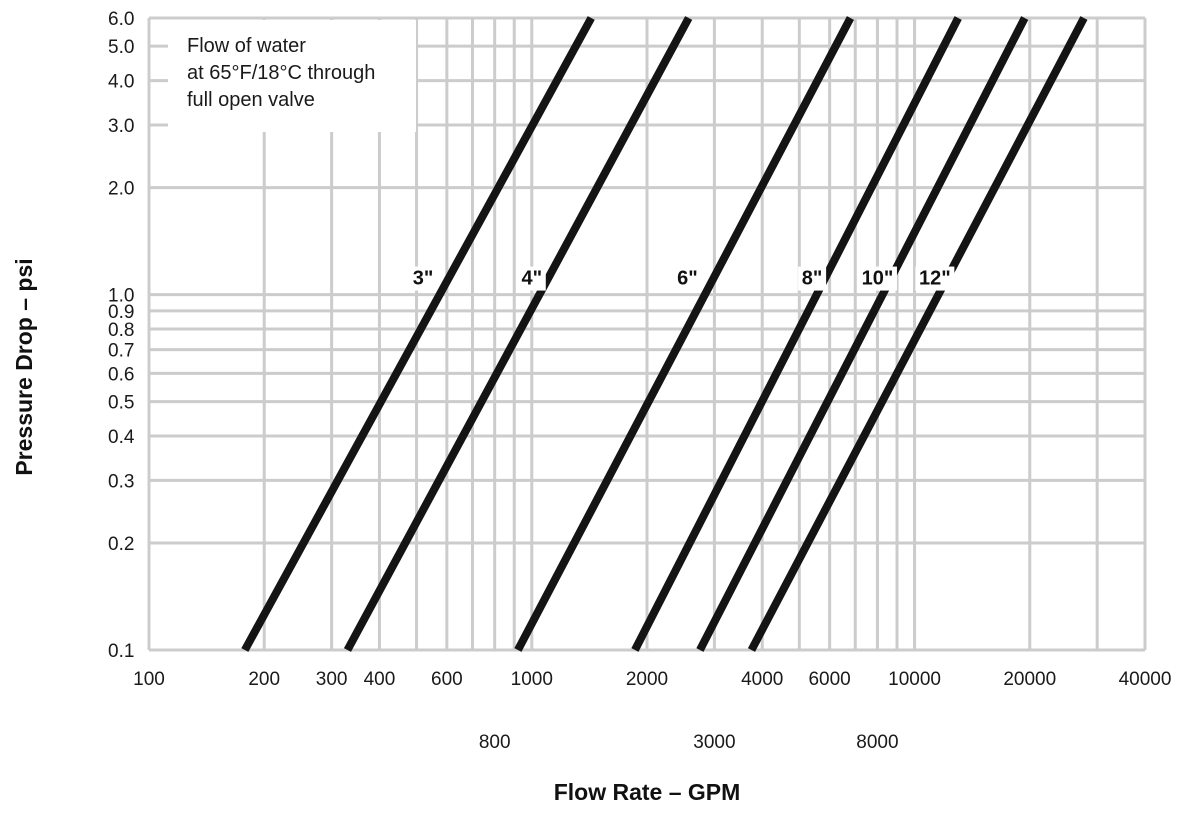  Describe the element at coordinates (447, 679) in the screenshot. I see `x-tick-label: 600` at that location.